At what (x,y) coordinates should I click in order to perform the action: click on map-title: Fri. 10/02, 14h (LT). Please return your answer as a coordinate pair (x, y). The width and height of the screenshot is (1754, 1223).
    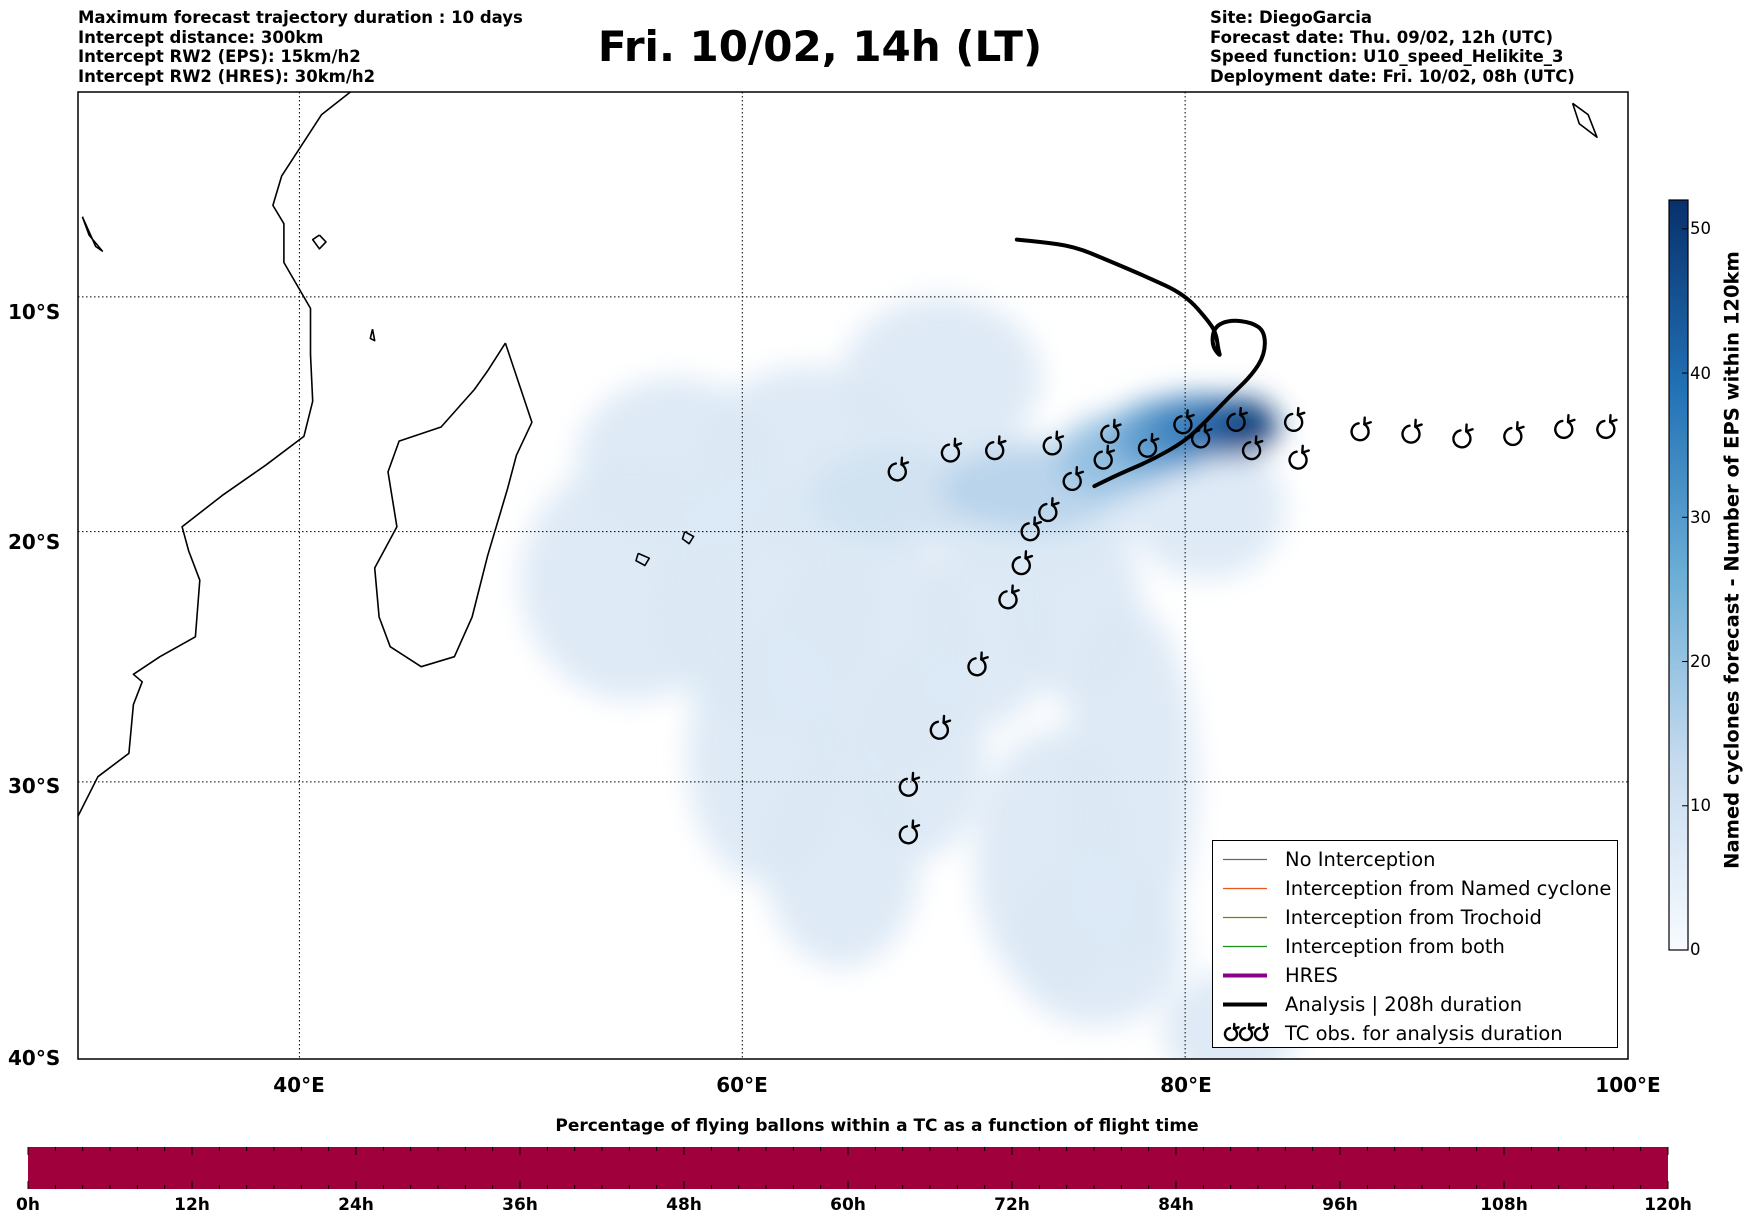
    Looking at the image, I should click on (820, 46).